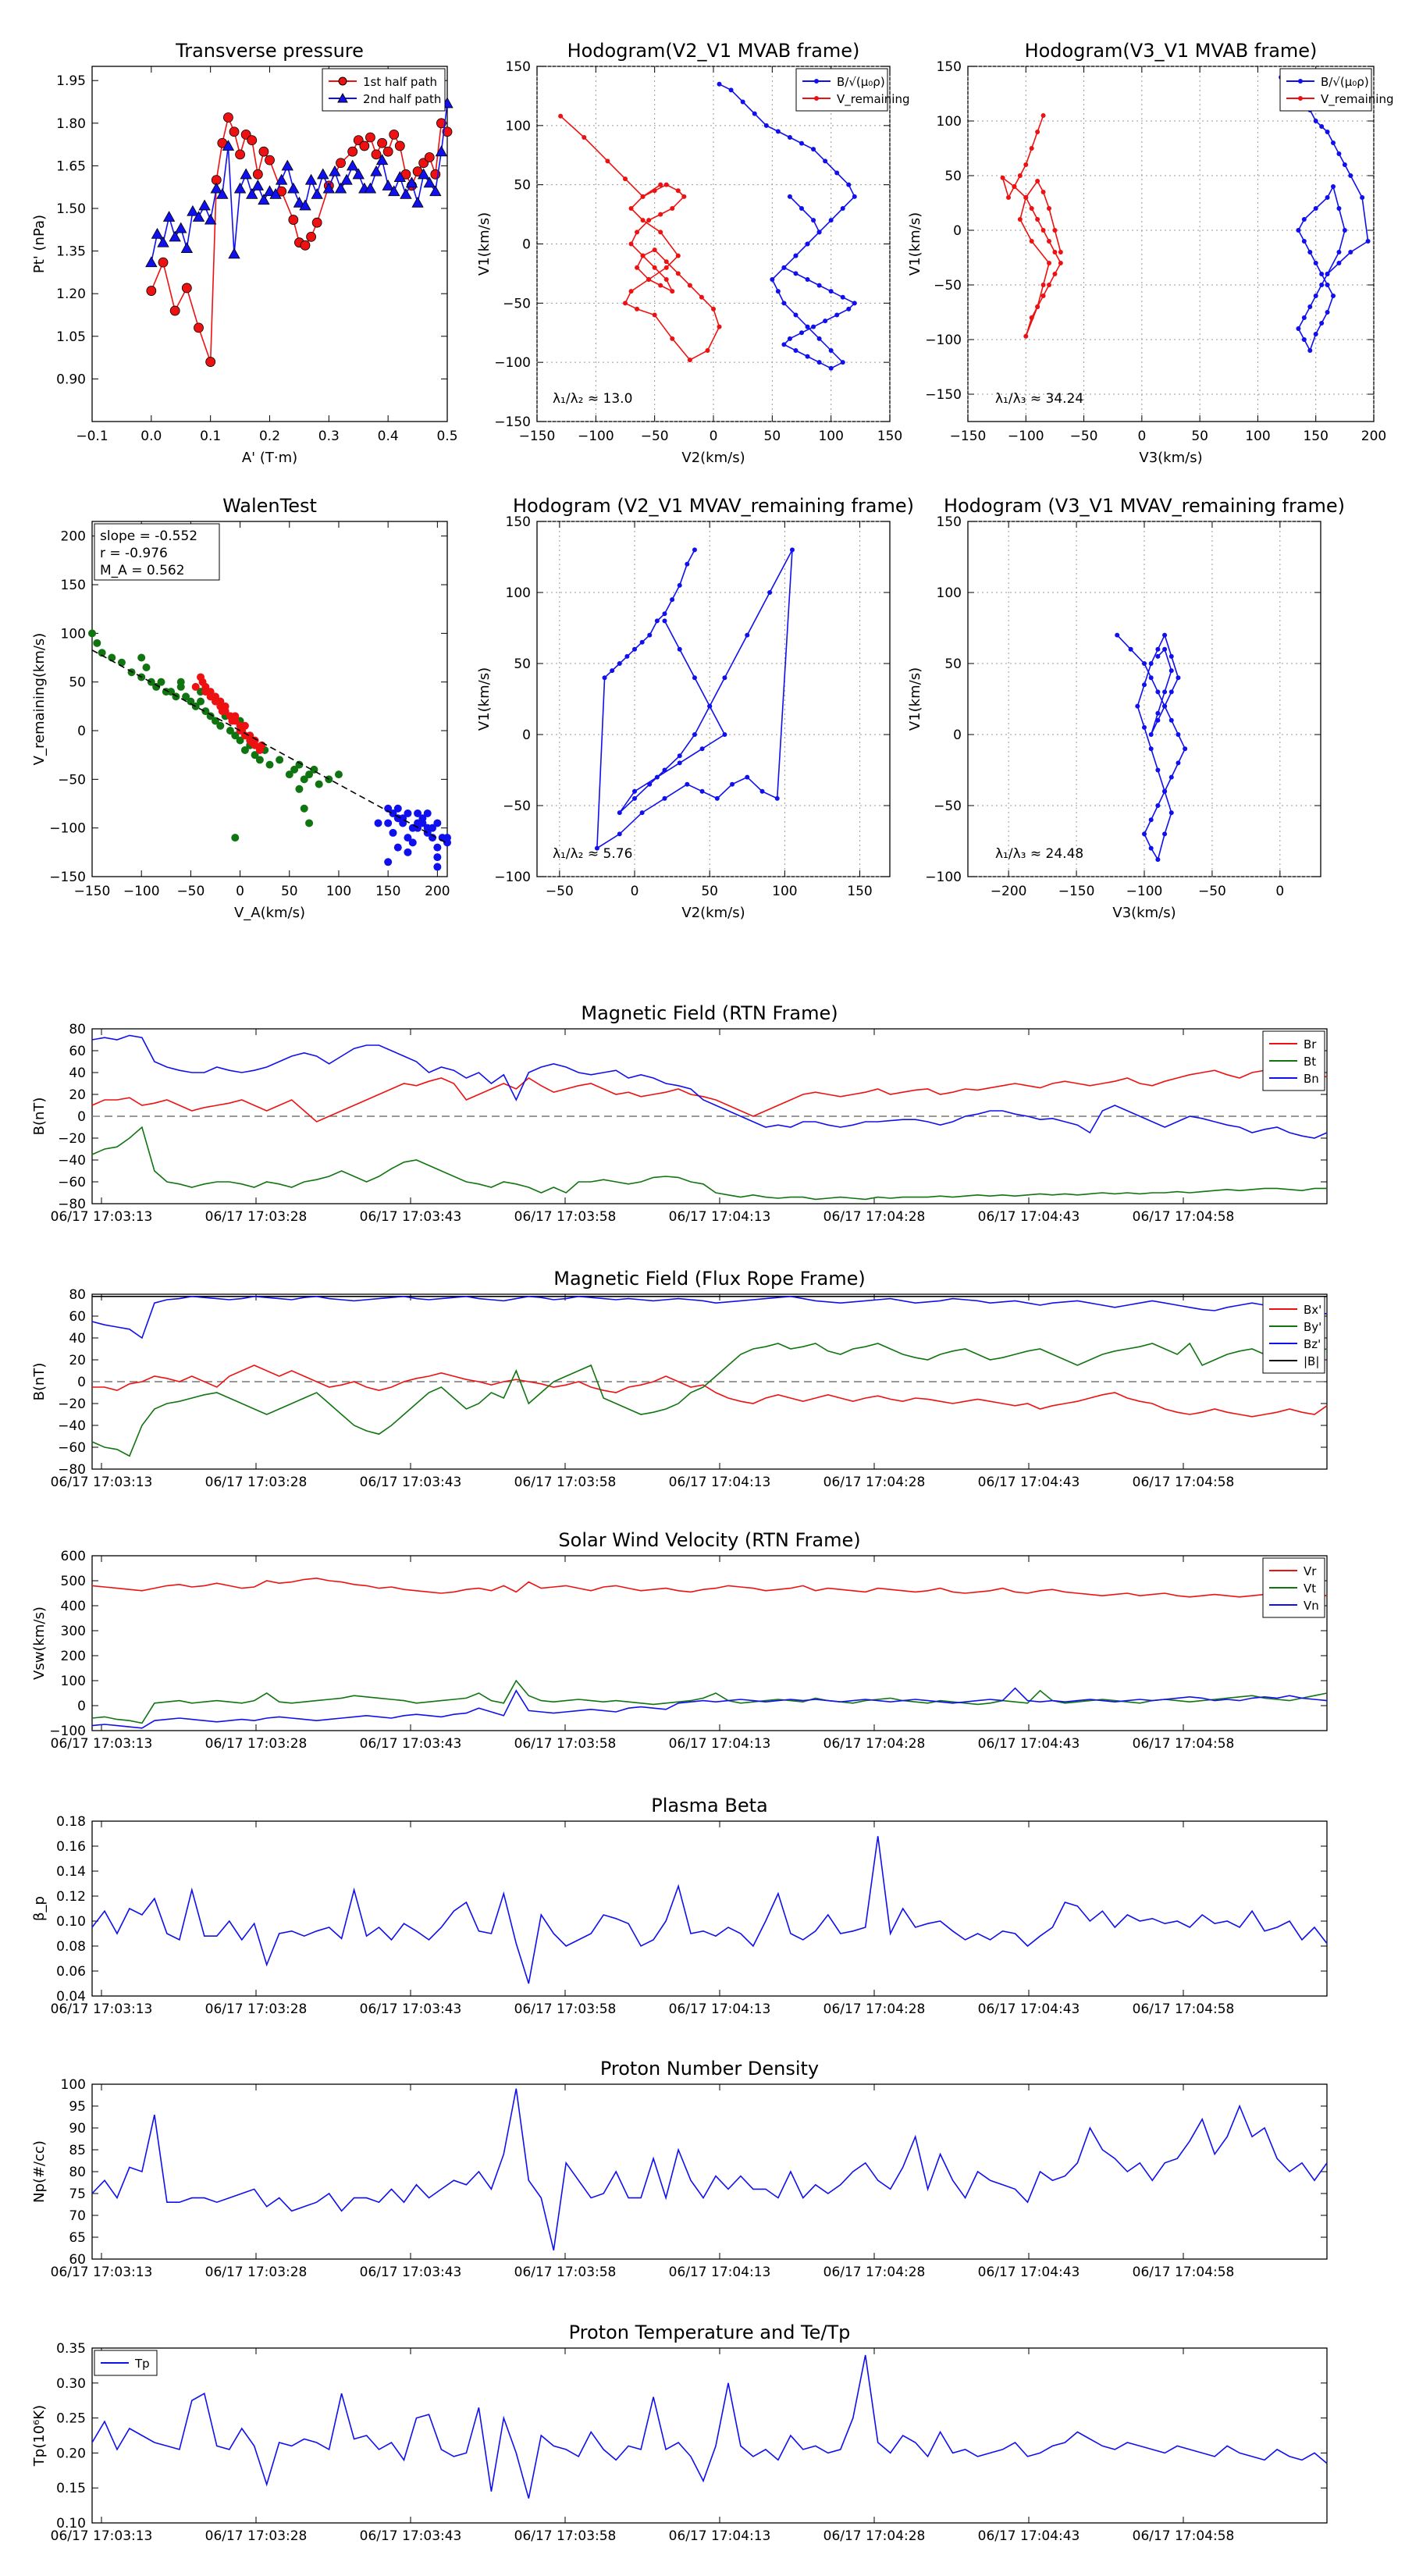 The height and width of the screenshot is (2576, 1405). Describe the element at coordinates (77, 1339) in the screenshot. I see `y-tick-label: 40` at that location.